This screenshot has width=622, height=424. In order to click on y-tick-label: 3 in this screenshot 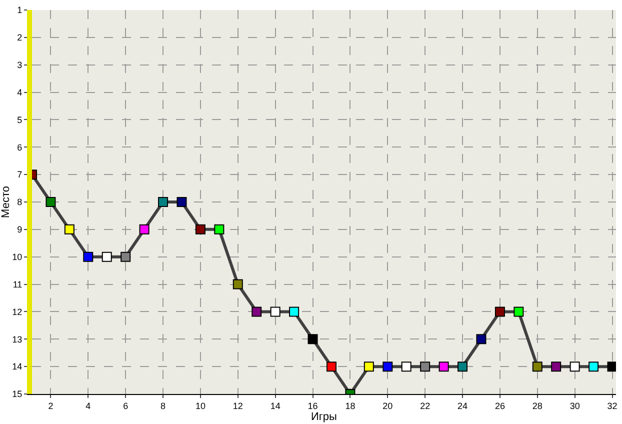, I will do `click(19, 65)`.